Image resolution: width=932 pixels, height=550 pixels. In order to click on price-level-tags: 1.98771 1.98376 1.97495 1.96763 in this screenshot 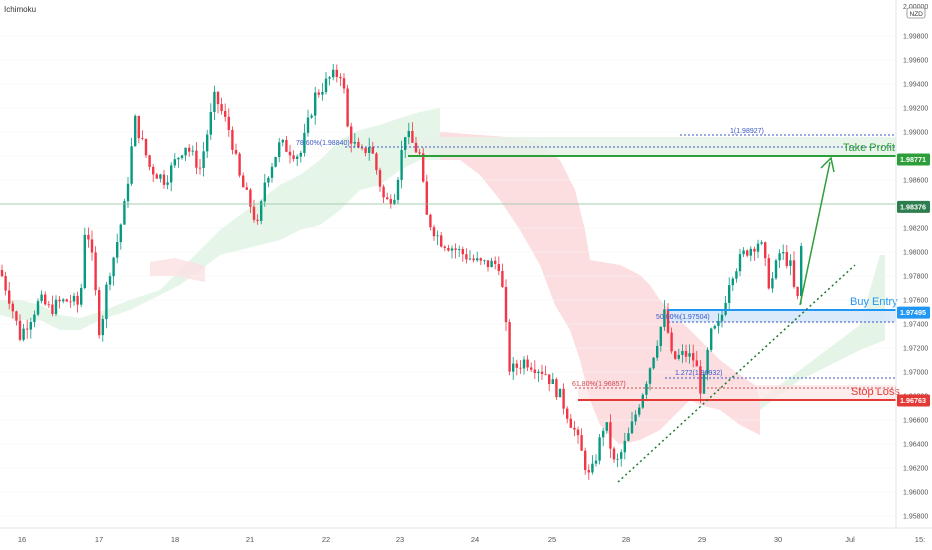, I will do `click(913, 280)`.